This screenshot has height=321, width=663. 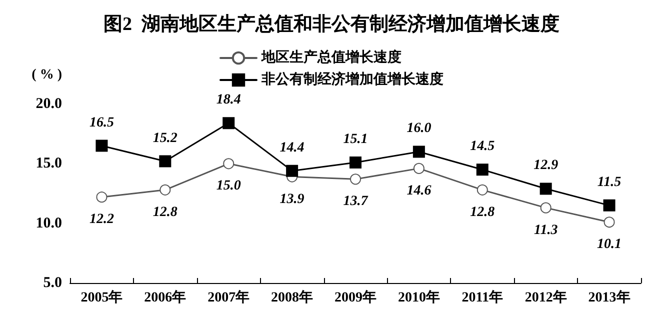 I want to click on data-label: 15.2, so click(x=165, y=138).